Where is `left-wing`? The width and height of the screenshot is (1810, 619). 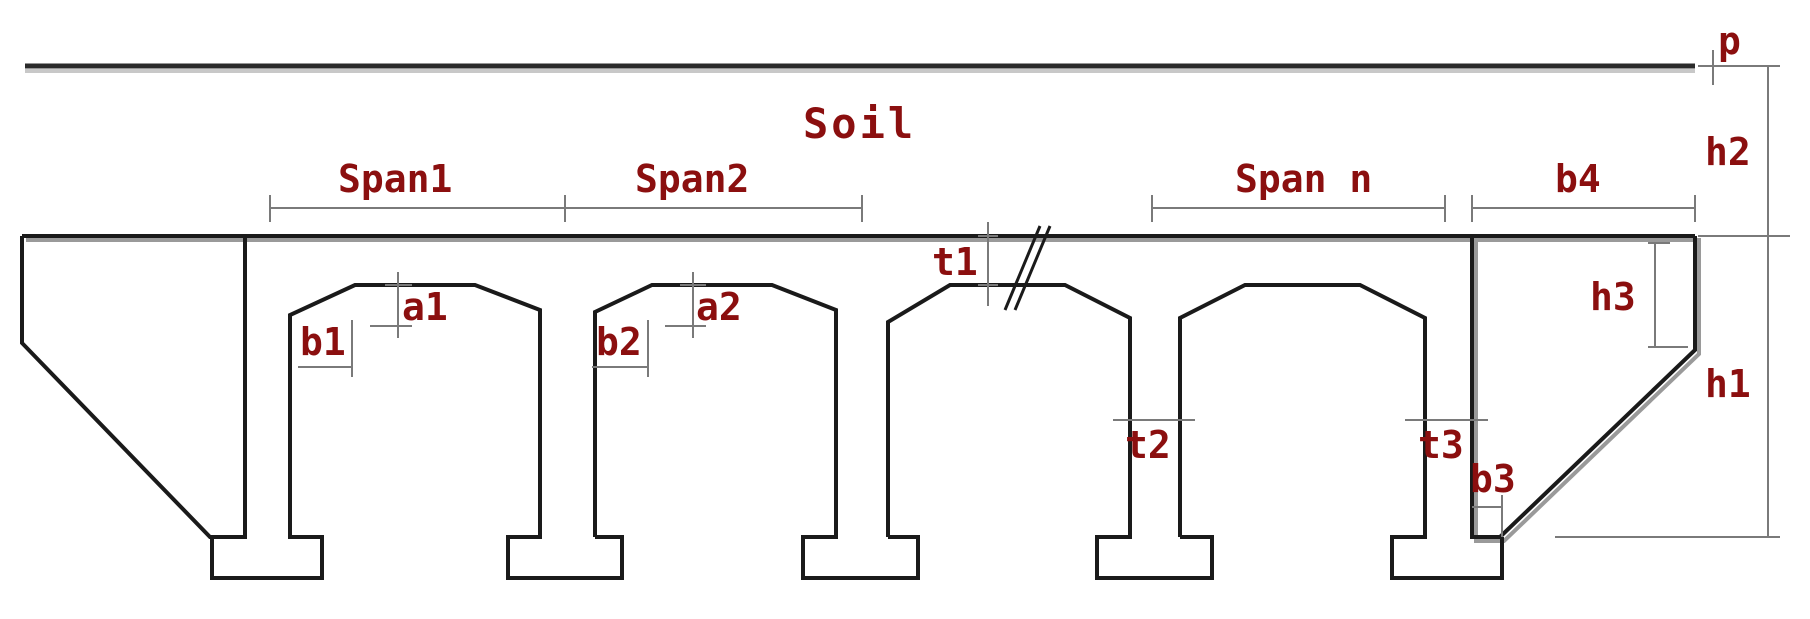 left-wing is located at coordinates (133, 387).